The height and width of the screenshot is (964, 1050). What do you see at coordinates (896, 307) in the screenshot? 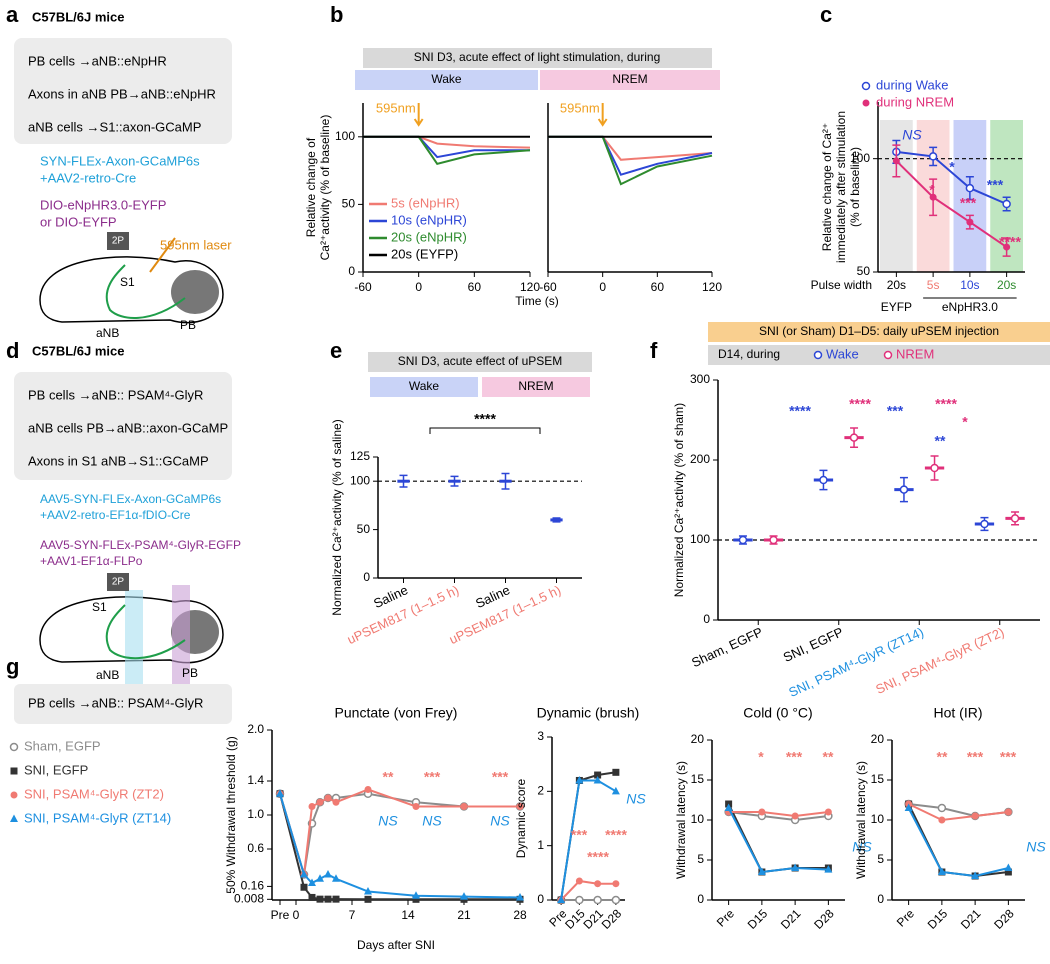
I see `group-label: EYFP` at bounding box center [896, 307].